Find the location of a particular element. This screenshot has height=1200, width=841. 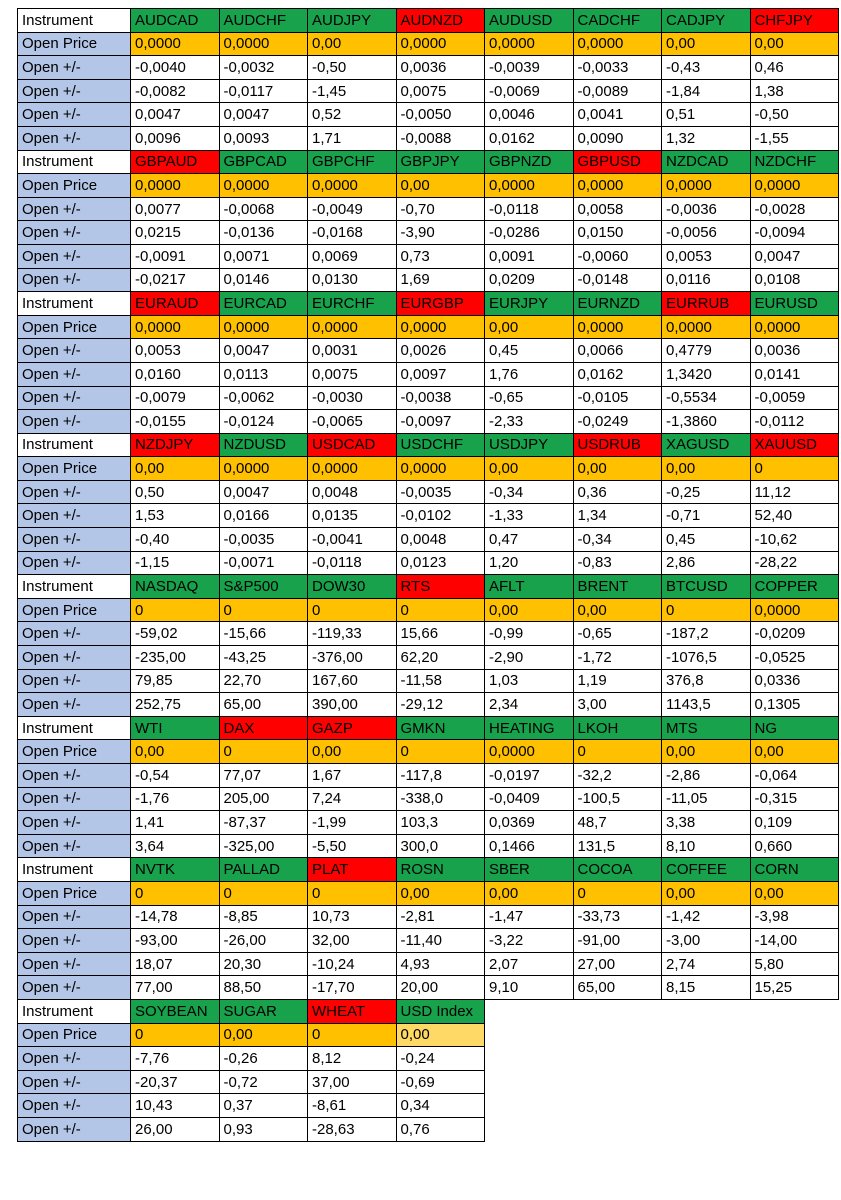

instrument-header-cell: CADCHF is located at coordinates (617, 20).